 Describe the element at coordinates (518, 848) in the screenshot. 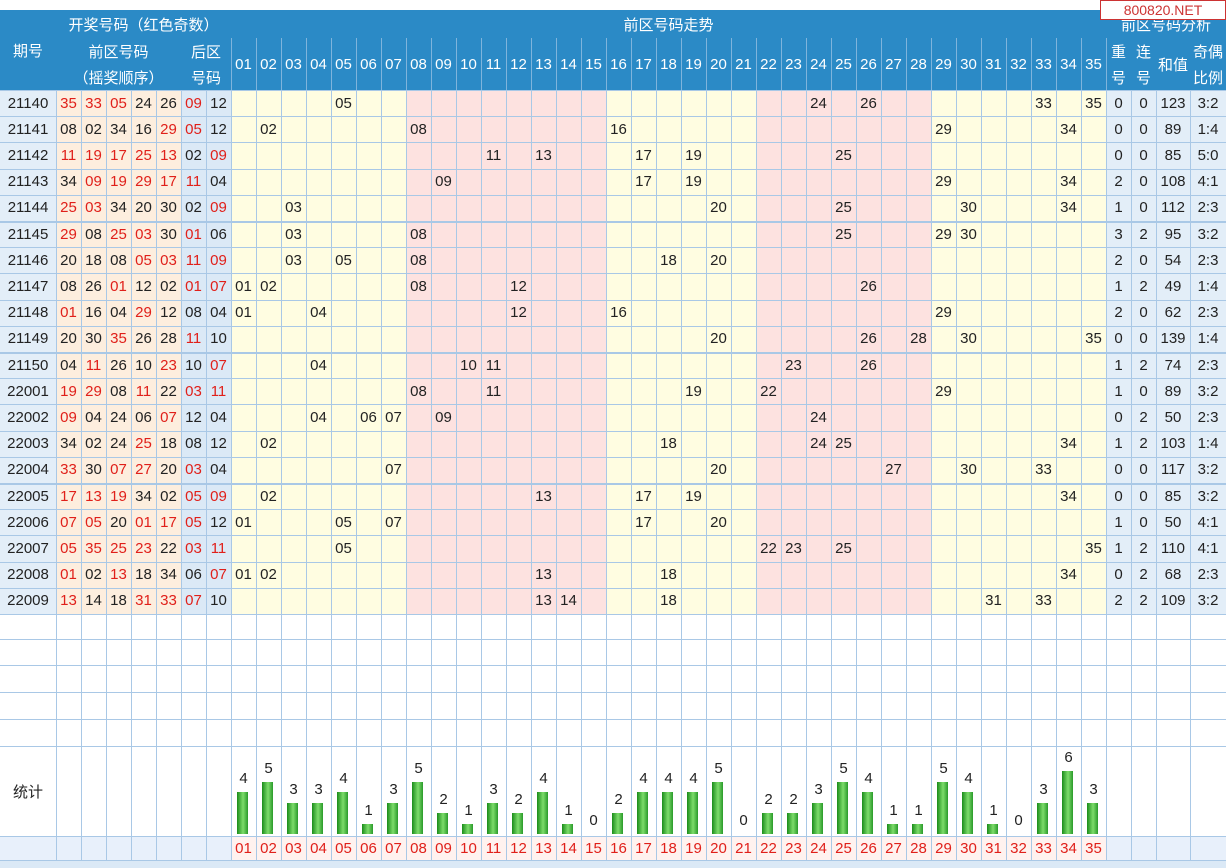

I see `stat-number-label: 12` at that location.